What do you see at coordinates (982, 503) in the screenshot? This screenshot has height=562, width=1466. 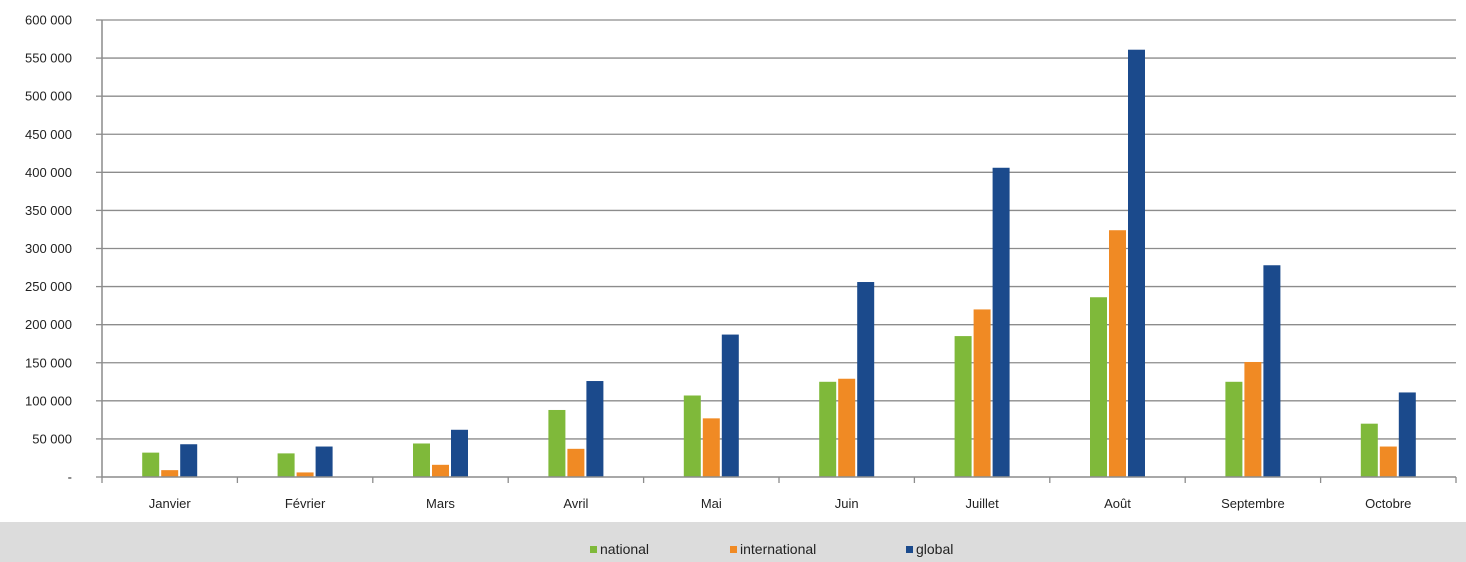 I see `x-tick-label: Juillet` at bounding box center [982, 503].